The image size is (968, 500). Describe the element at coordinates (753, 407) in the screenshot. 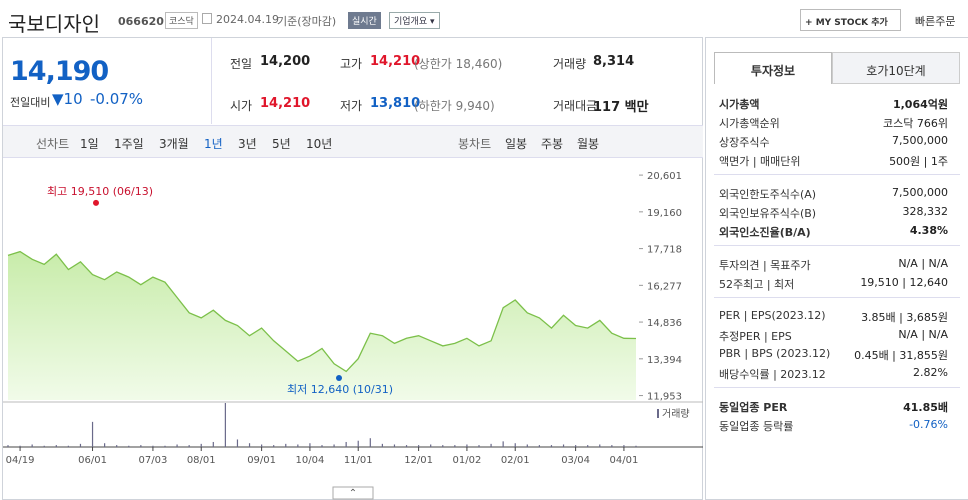

I see `info-label: 동일업종 PER` at that location.